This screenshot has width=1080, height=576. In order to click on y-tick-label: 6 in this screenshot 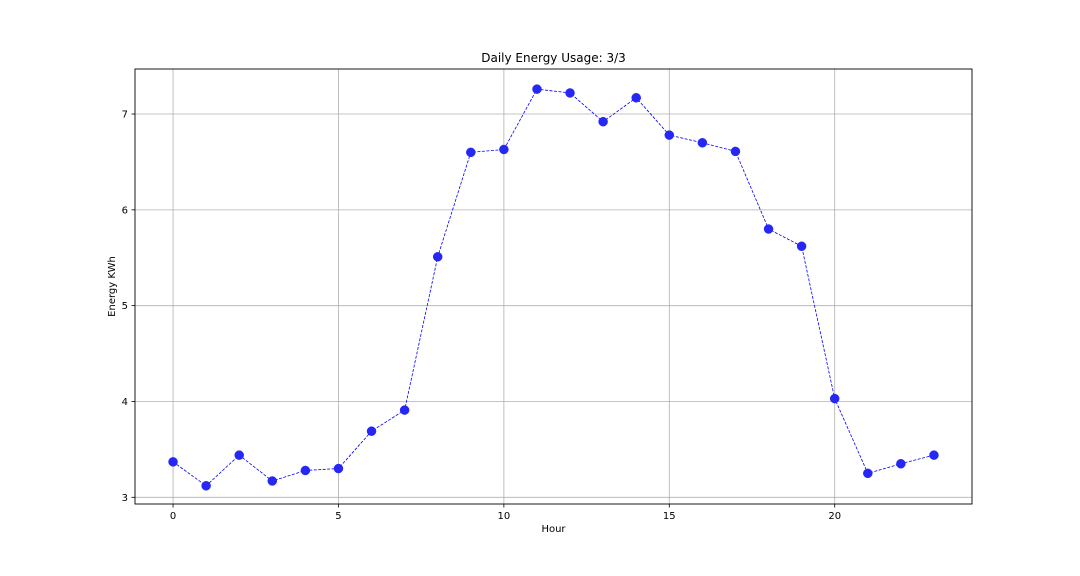, I will do `click(125, 210)`.